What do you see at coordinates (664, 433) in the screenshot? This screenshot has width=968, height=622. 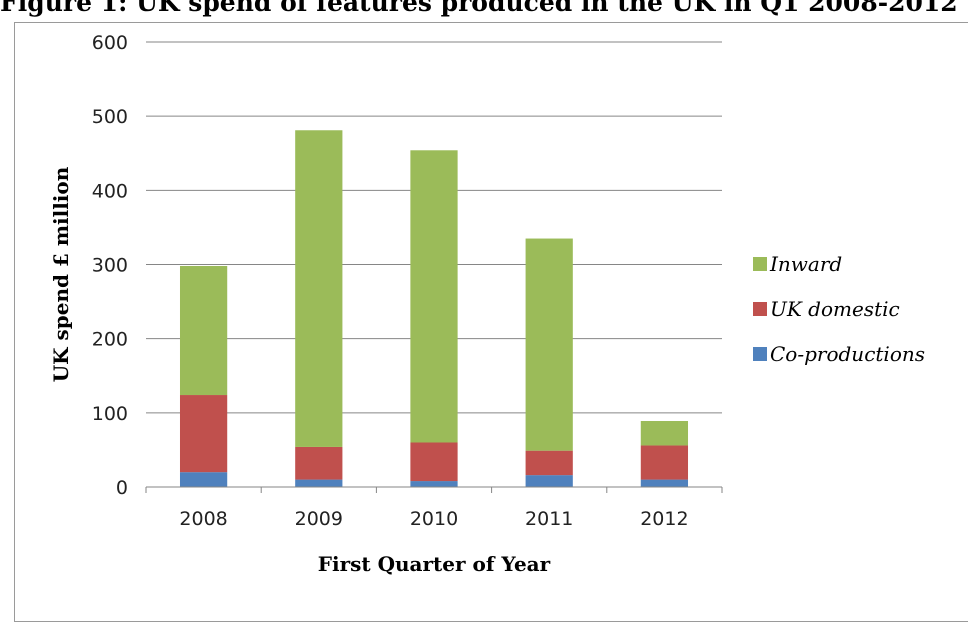 I see `bar-inward-2012` at bounding box center [664, 433].